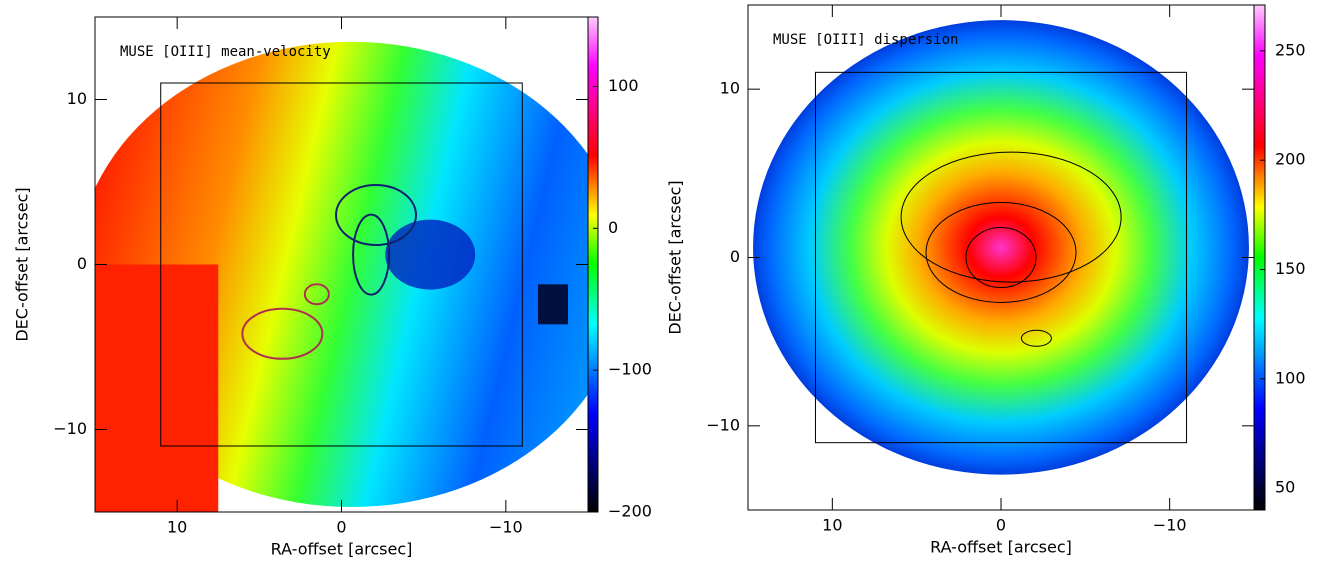  I want to click on colorbar-tick-label: 50, so click(1285, 487).